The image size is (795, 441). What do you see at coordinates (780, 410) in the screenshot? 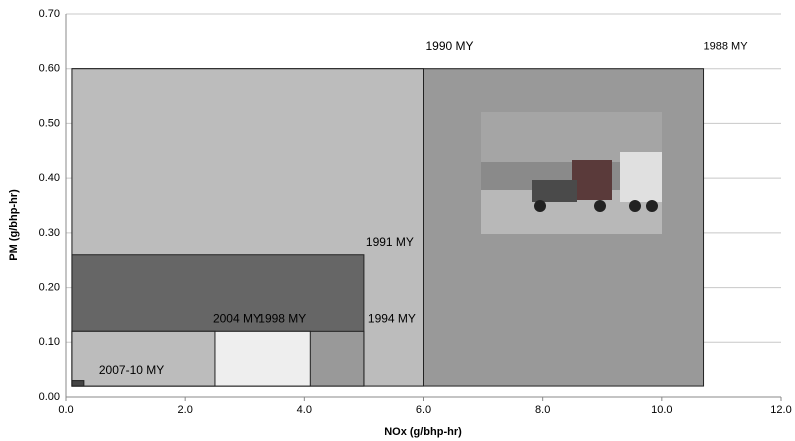
I see `x-tick-label: 12.0` at bounding box center [780, 410].